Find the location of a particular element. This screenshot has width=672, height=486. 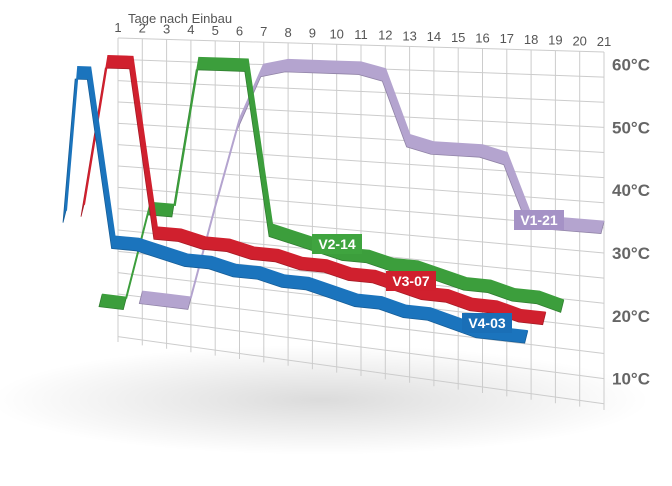

x-tick-label: 2 is located at coordinates (142, 28).